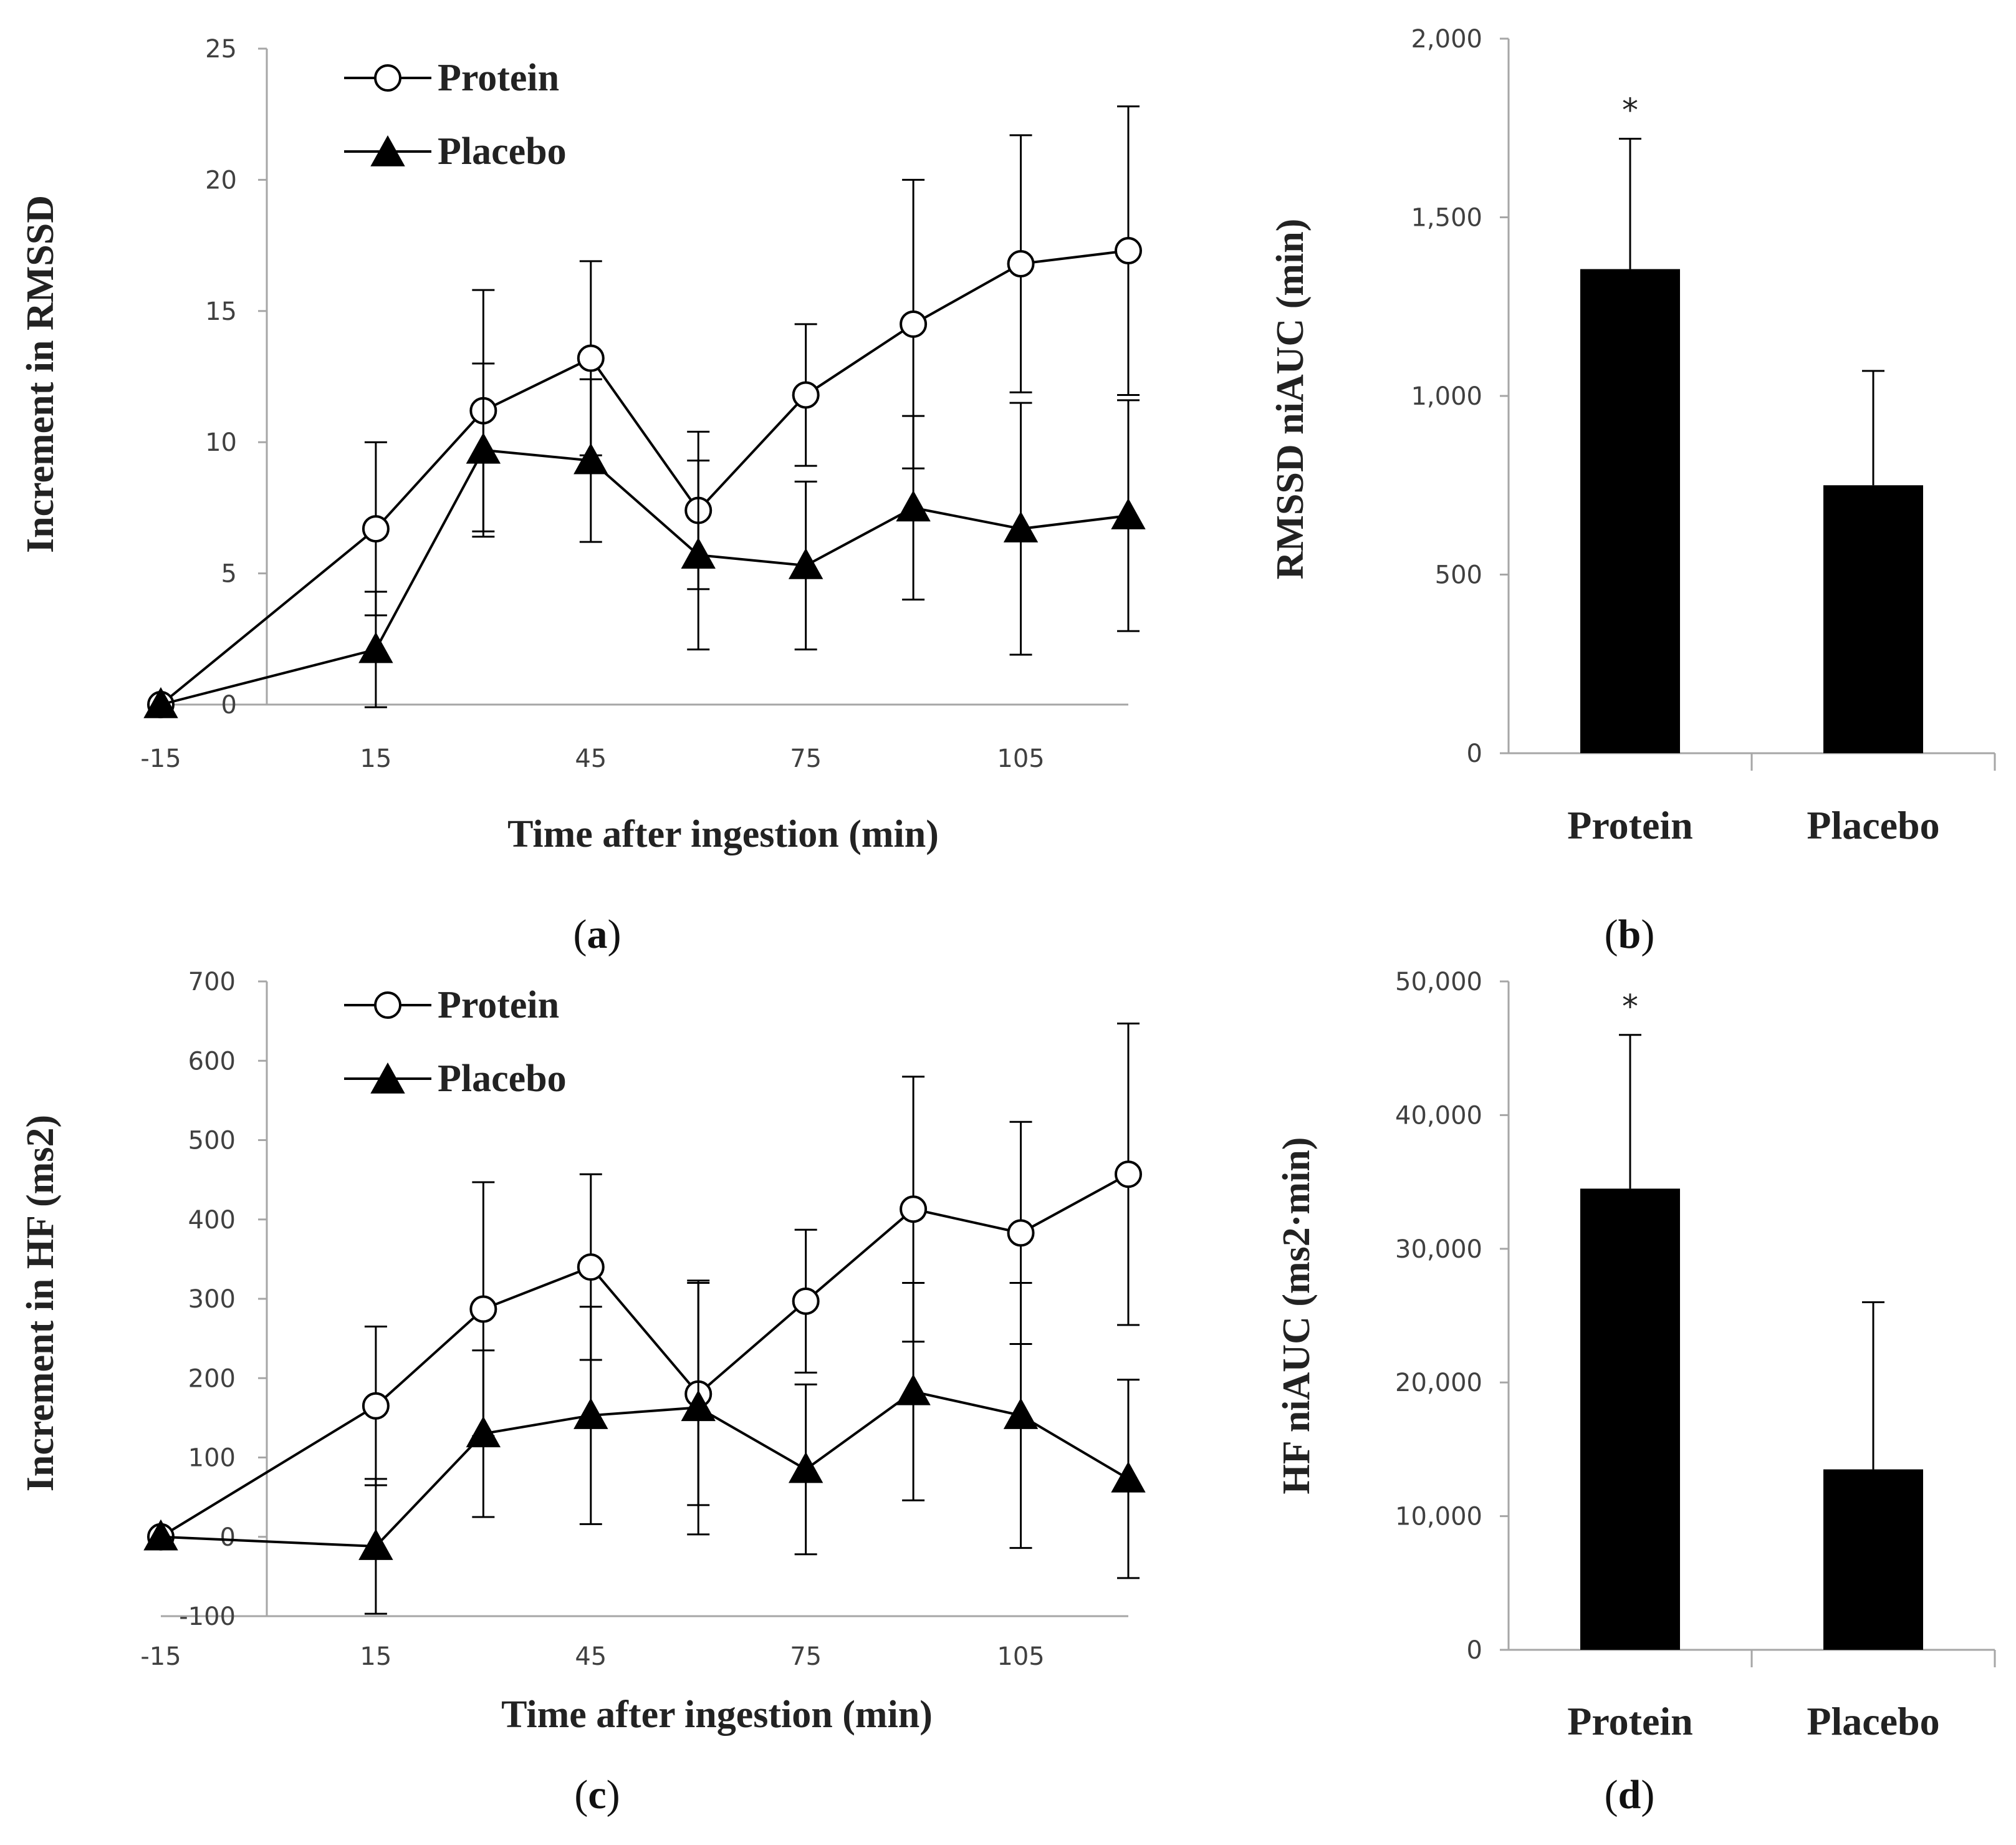  I want to click on y-tick-label: 10, so click(221, 443).